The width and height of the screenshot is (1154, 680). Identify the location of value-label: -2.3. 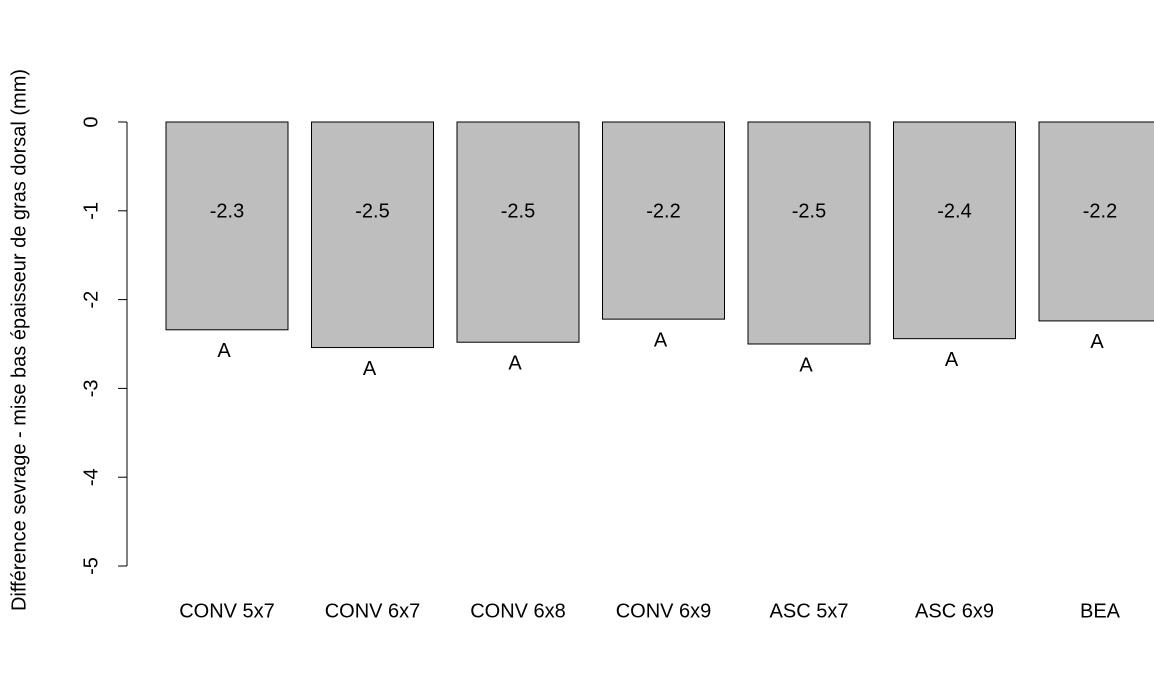
(227, 211).